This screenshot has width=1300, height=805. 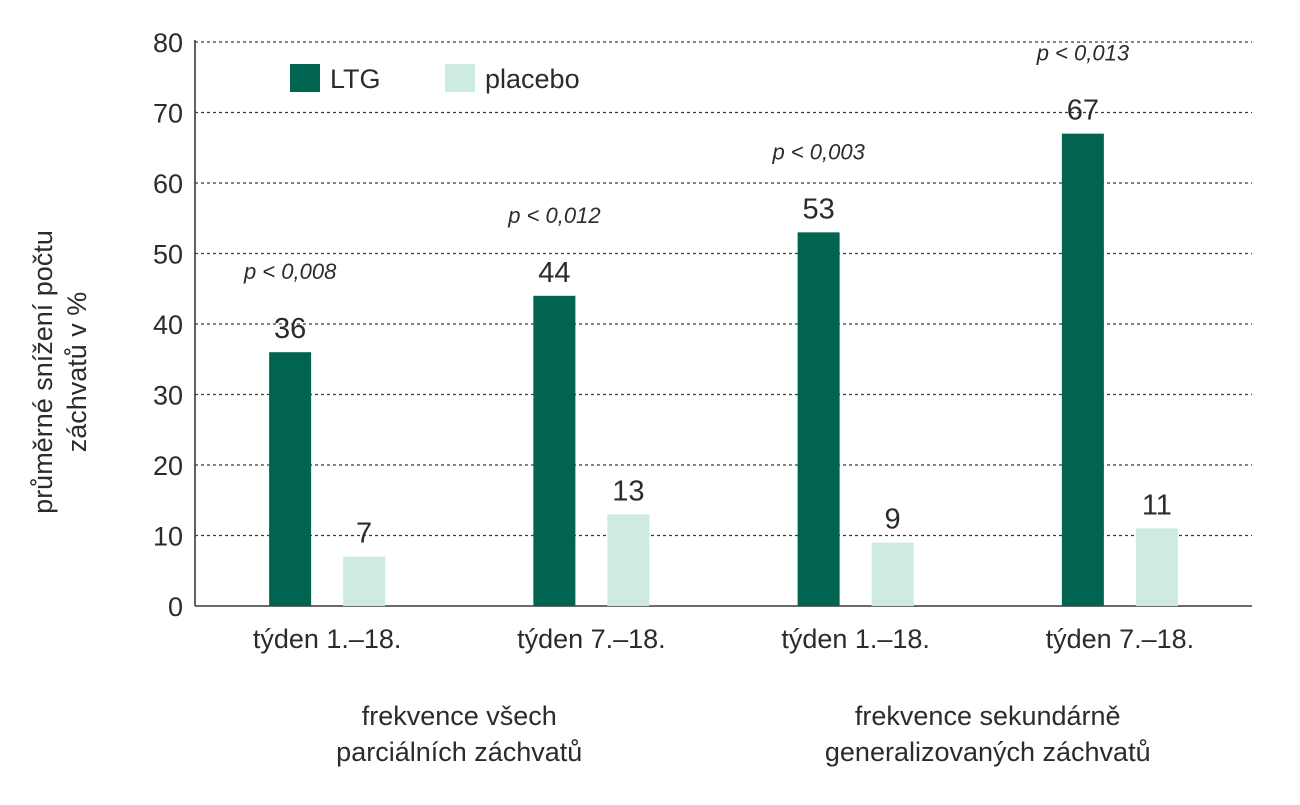 I want to click on data-label: 11, so click(x=1157, y=505).